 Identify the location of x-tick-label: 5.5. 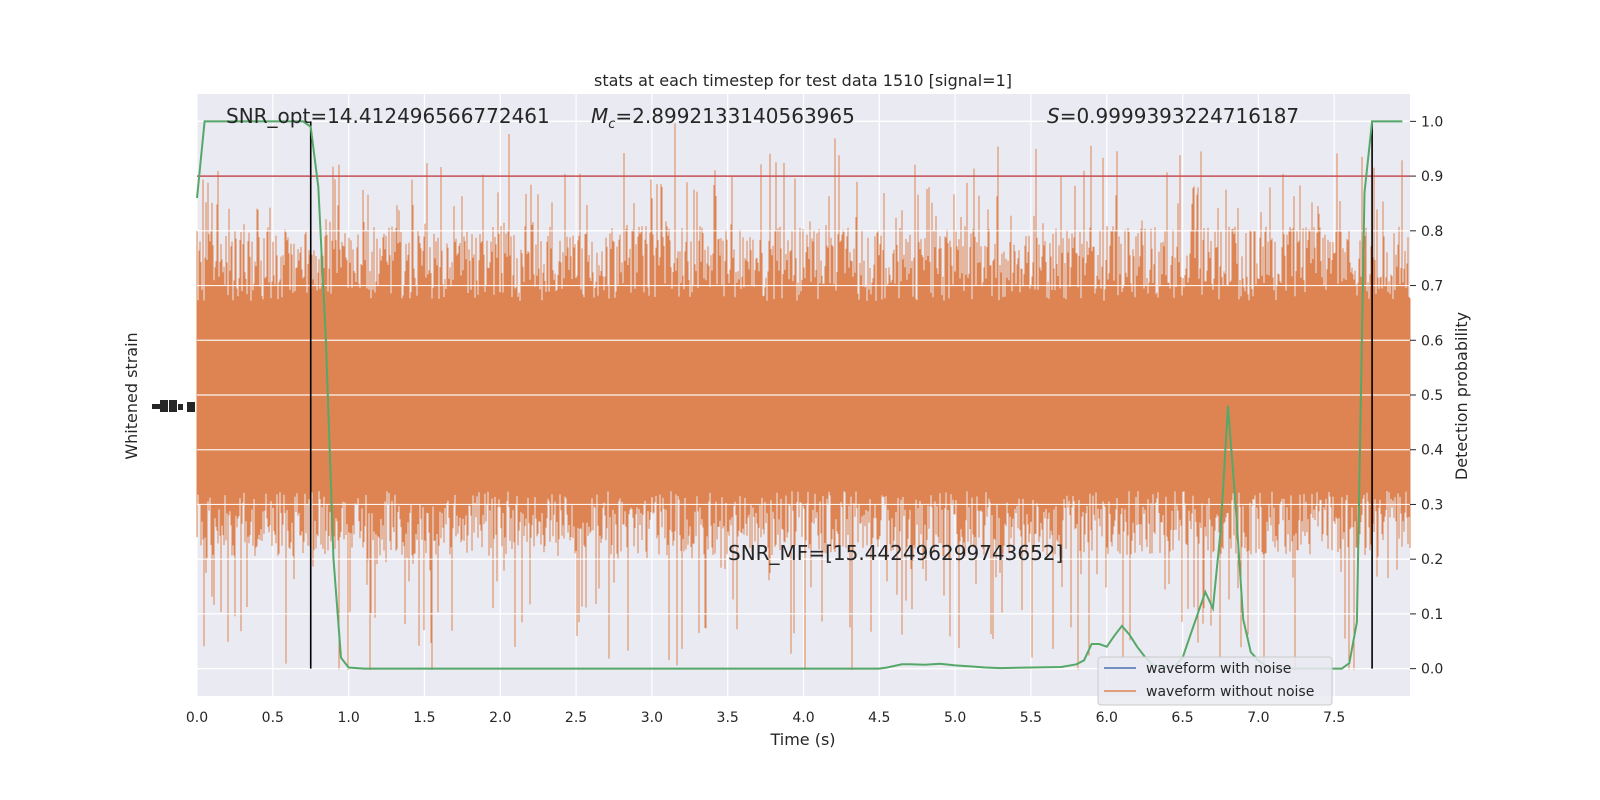
(1031, 718).